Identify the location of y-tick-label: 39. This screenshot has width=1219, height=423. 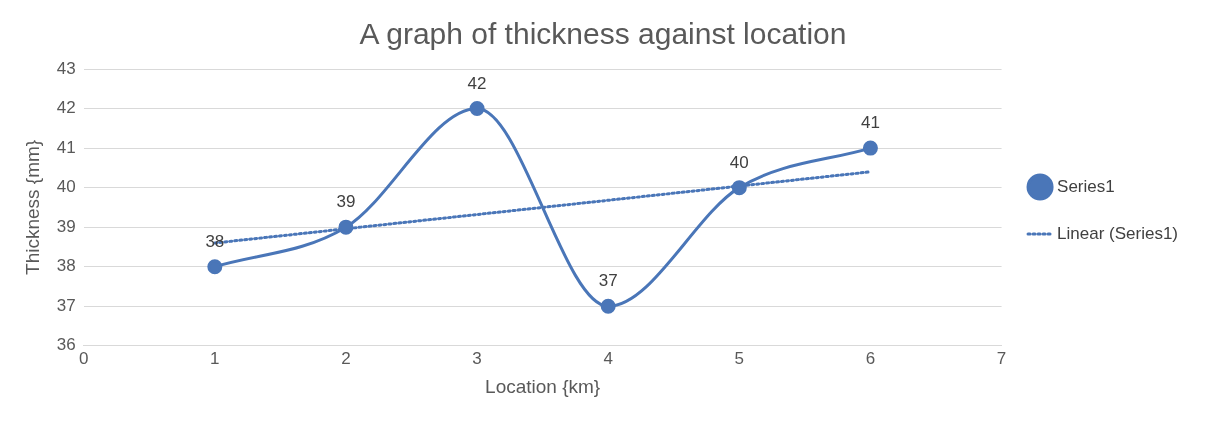
(66, 226).